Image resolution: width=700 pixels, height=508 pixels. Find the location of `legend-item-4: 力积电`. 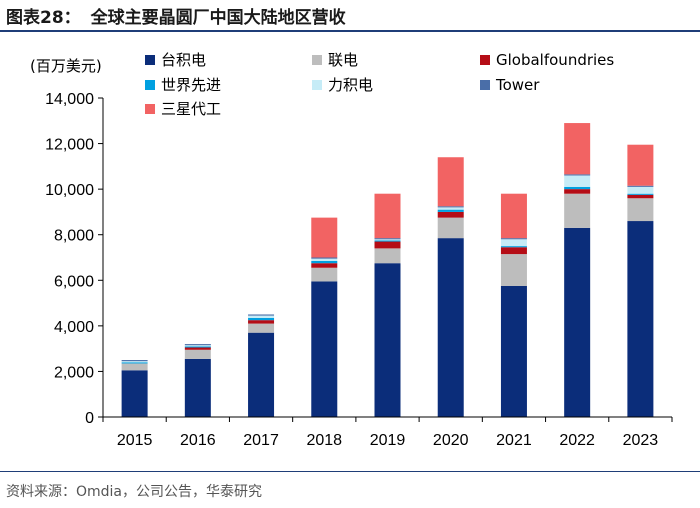

legend-item-4: 力积电 is located at coordinates (342, 85).